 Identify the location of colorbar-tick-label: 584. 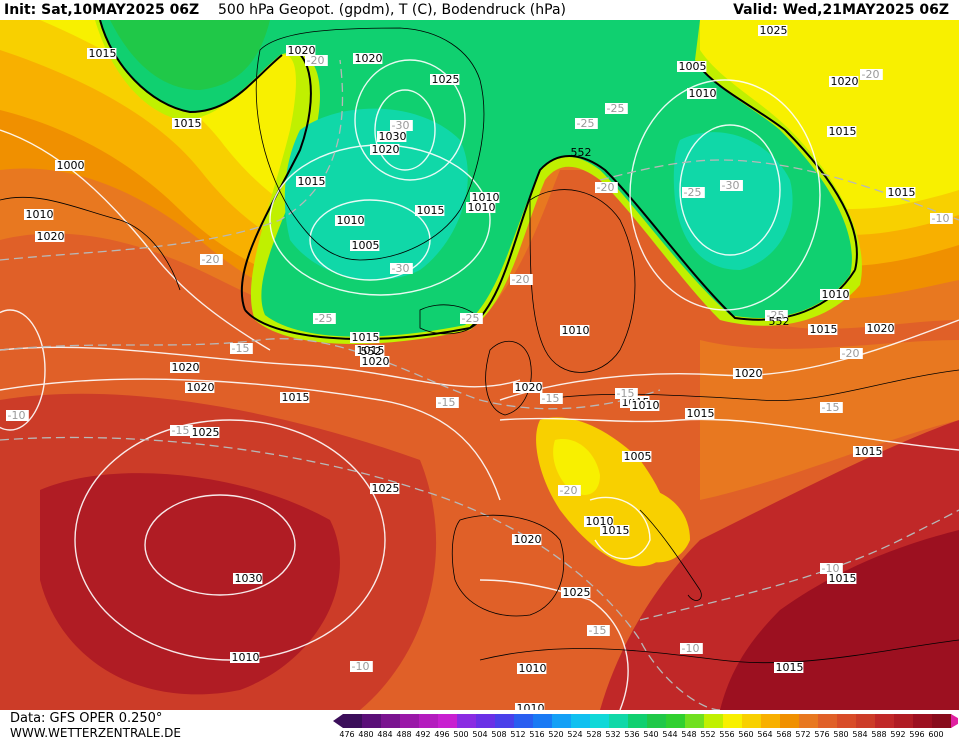
(860, 734).